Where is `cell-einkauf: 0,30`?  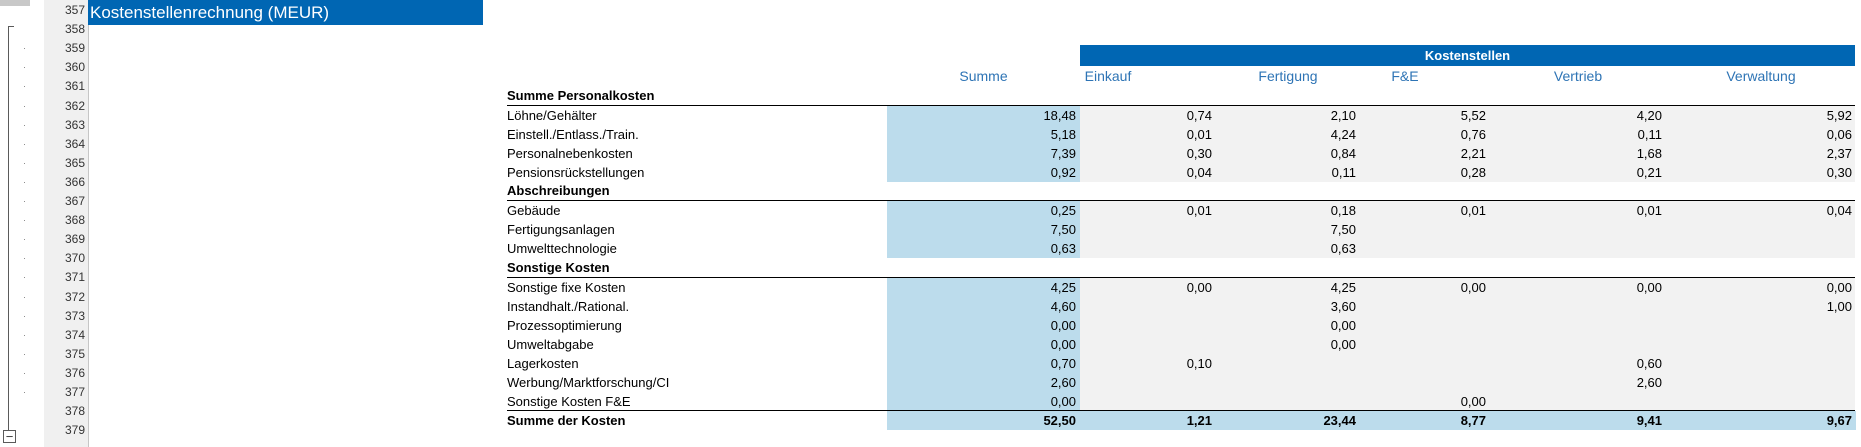 cell-einkauf: 0,30 is located at coordinates (1199, 153).